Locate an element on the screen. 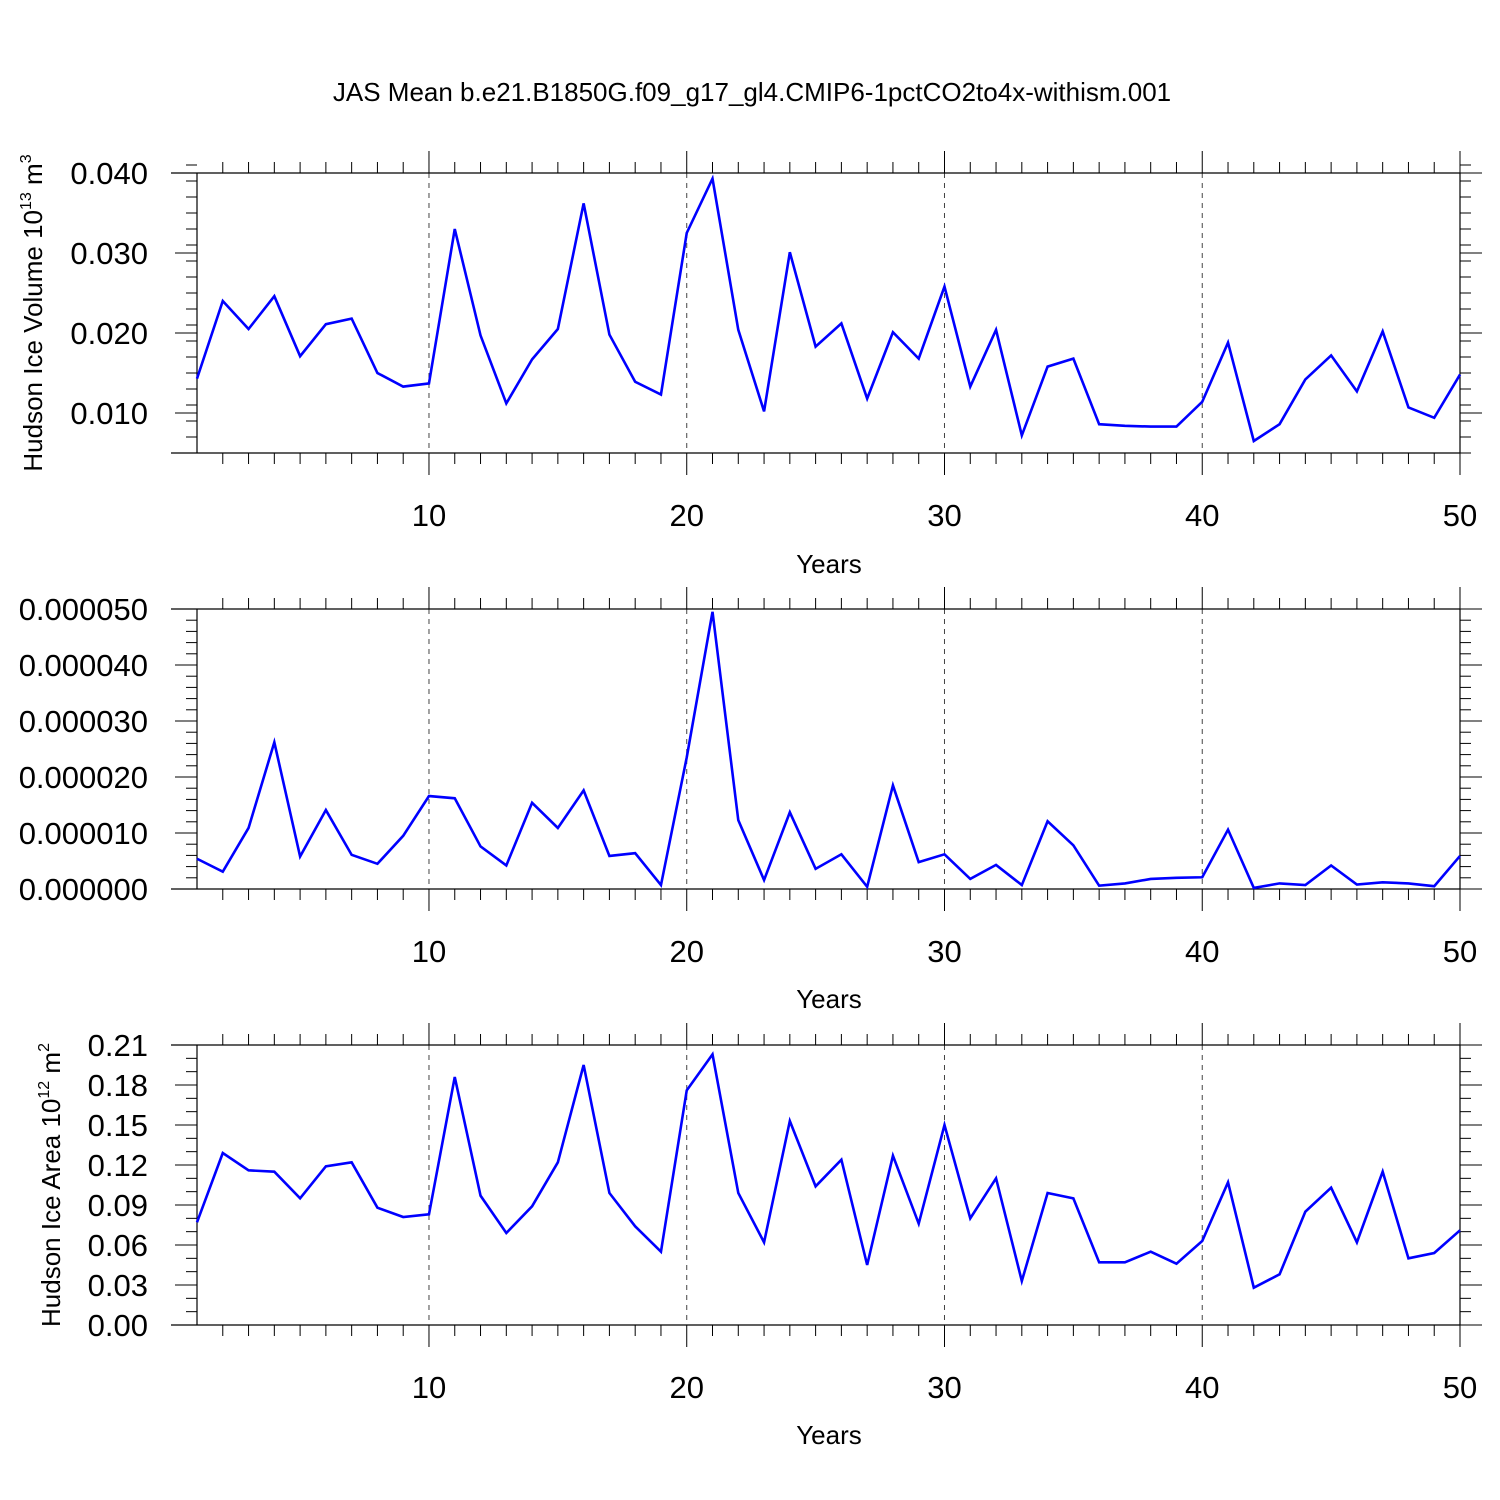 The width and height of the screenshot is (1500, 1500). y-tick-label: 0.040 is located at coordinates (109, 173).